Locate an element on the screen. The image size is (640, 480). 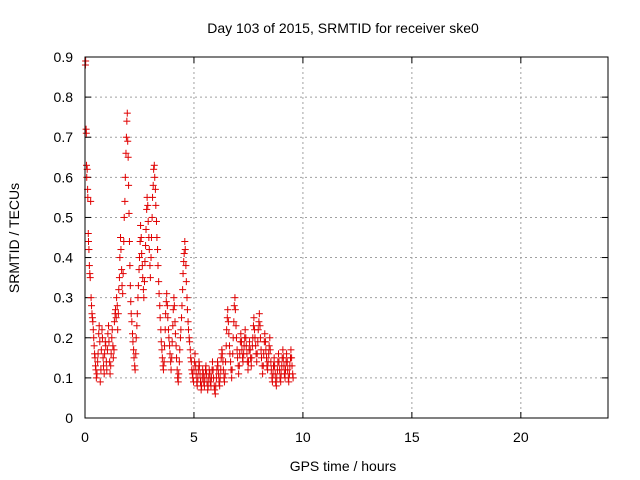
x-tick-labels: 0 5 10 15 20 is located at coordinates (305, 437).